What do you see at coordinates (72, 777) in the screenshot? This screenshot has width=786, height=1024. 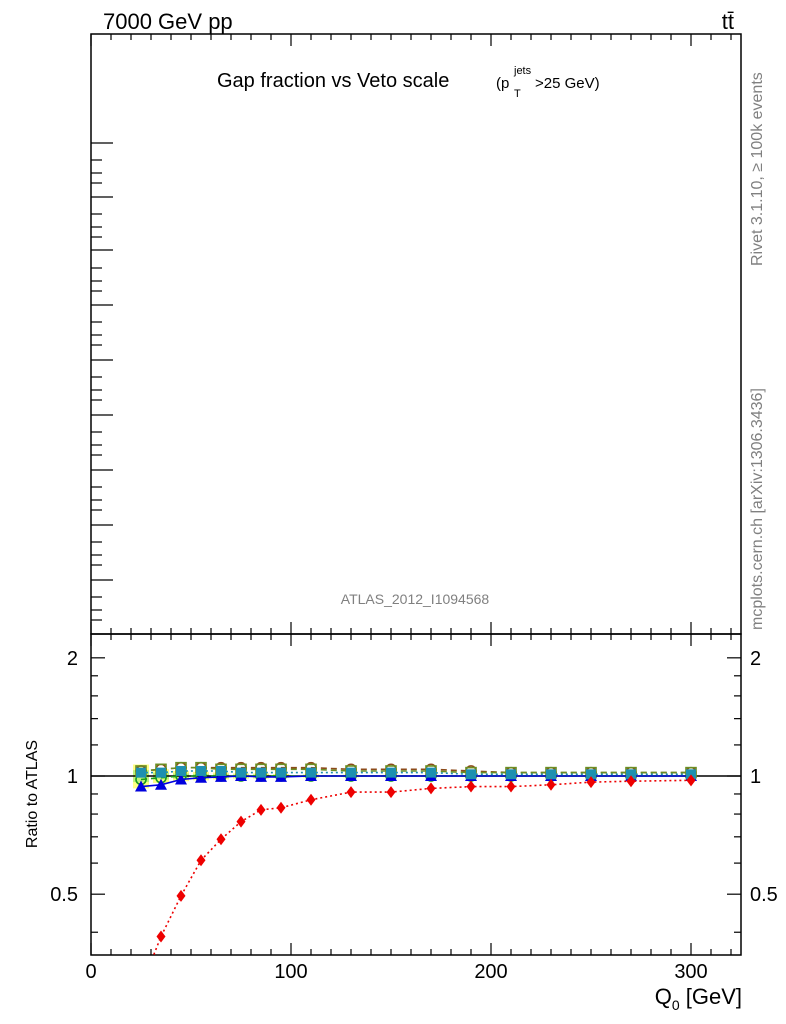 I see `y-tick-label: 1` at bounding box center [72, 777].